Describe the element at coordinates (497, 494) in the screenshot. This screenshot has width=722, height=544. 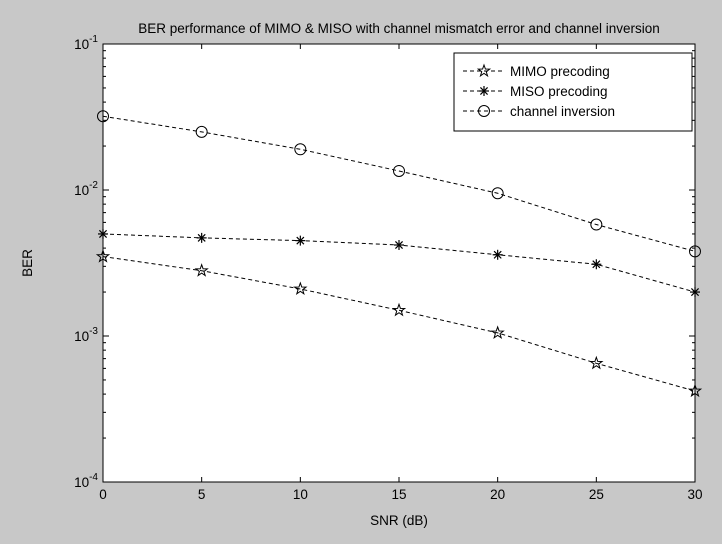
I see `x-tick-label: 20` at that location.